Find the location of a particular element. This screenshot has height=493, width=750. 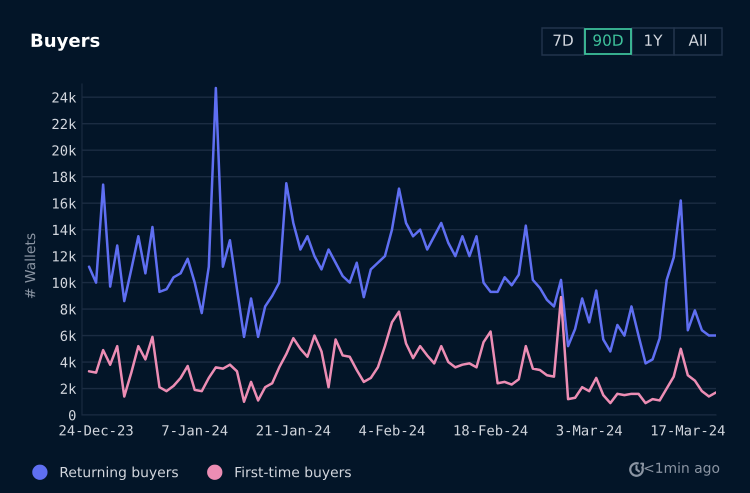

x-tick-label: 18-Feb-24 is located at coordinates (491, 430).